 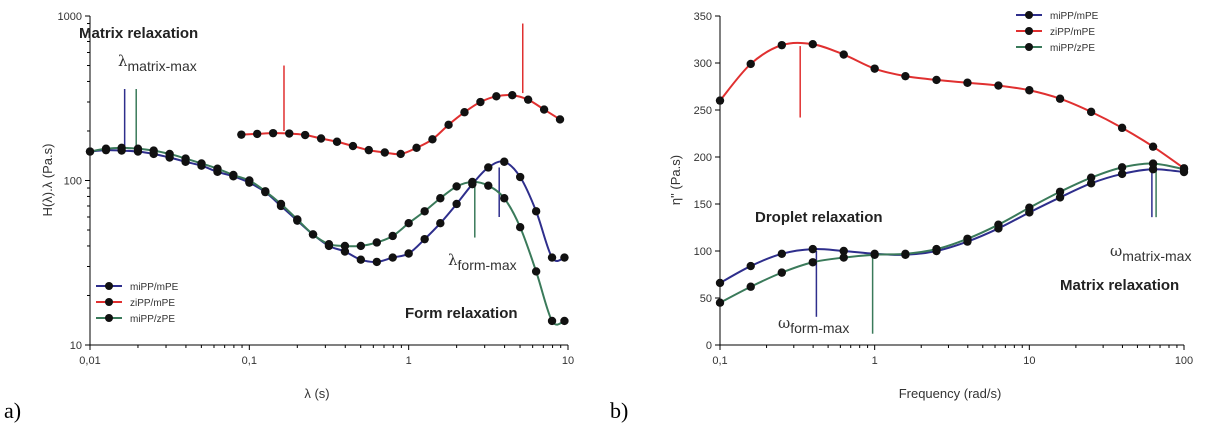 I want to click on chart-b-y-axis-title: η" (Pa.s), so click(x=675, y=180).